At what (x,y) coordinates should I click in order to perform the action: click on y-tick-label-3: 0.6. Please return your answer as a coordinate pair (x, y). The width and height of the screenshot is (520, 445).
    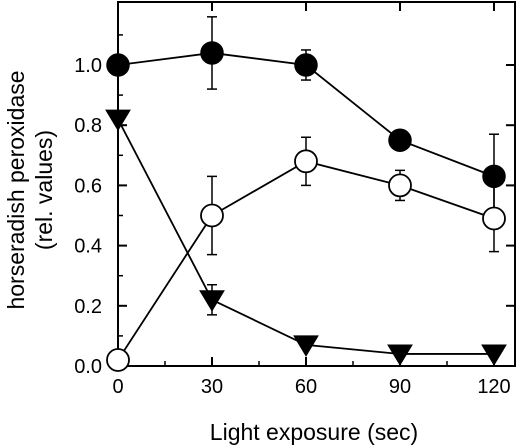
    Looking at the image, I should click on (88, 186).